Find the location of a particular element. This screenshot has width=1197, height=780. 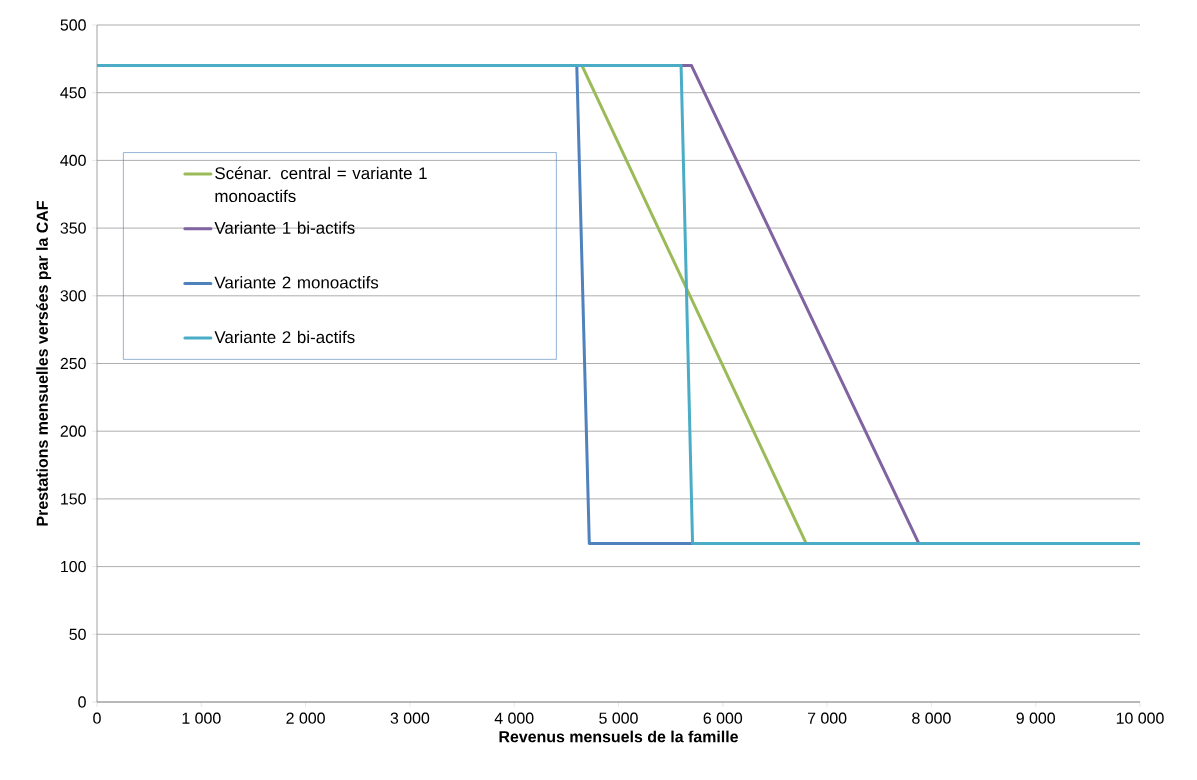

x-tick-label: 5 000 is located at coordinates (618, 718).